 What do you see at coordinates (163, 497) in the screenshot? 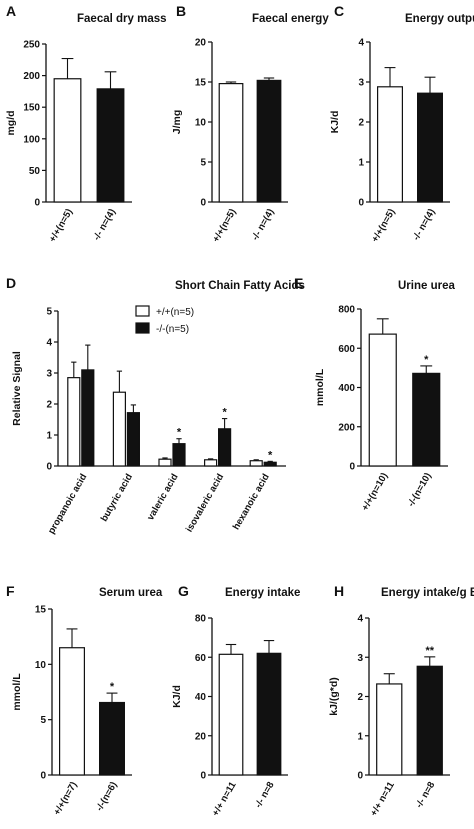
I see `x-category-label: valeric acid` at bounding box center [163, 497].